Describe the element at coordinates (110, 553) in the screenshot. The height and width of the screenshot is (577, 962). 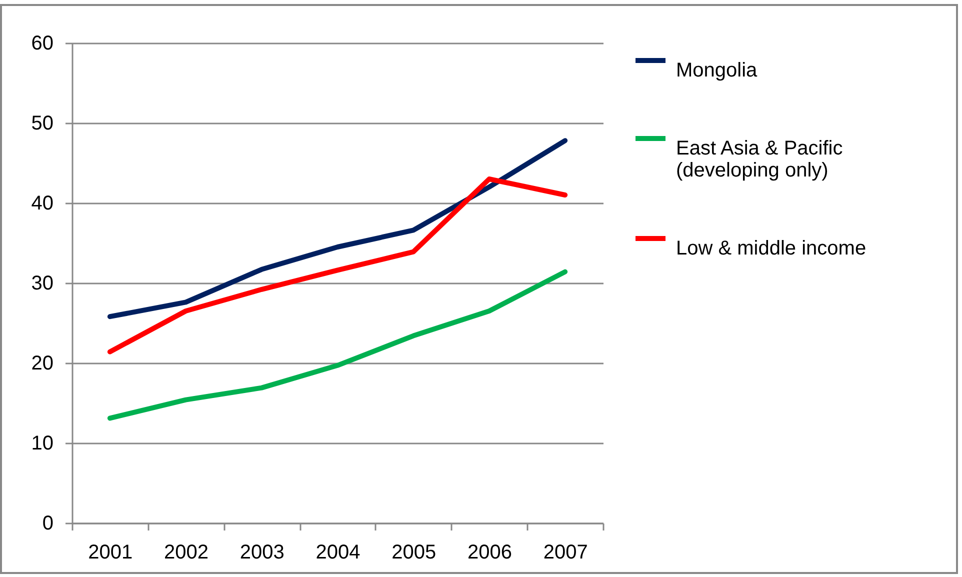
I see `x-tick-label: 2001` at that location.